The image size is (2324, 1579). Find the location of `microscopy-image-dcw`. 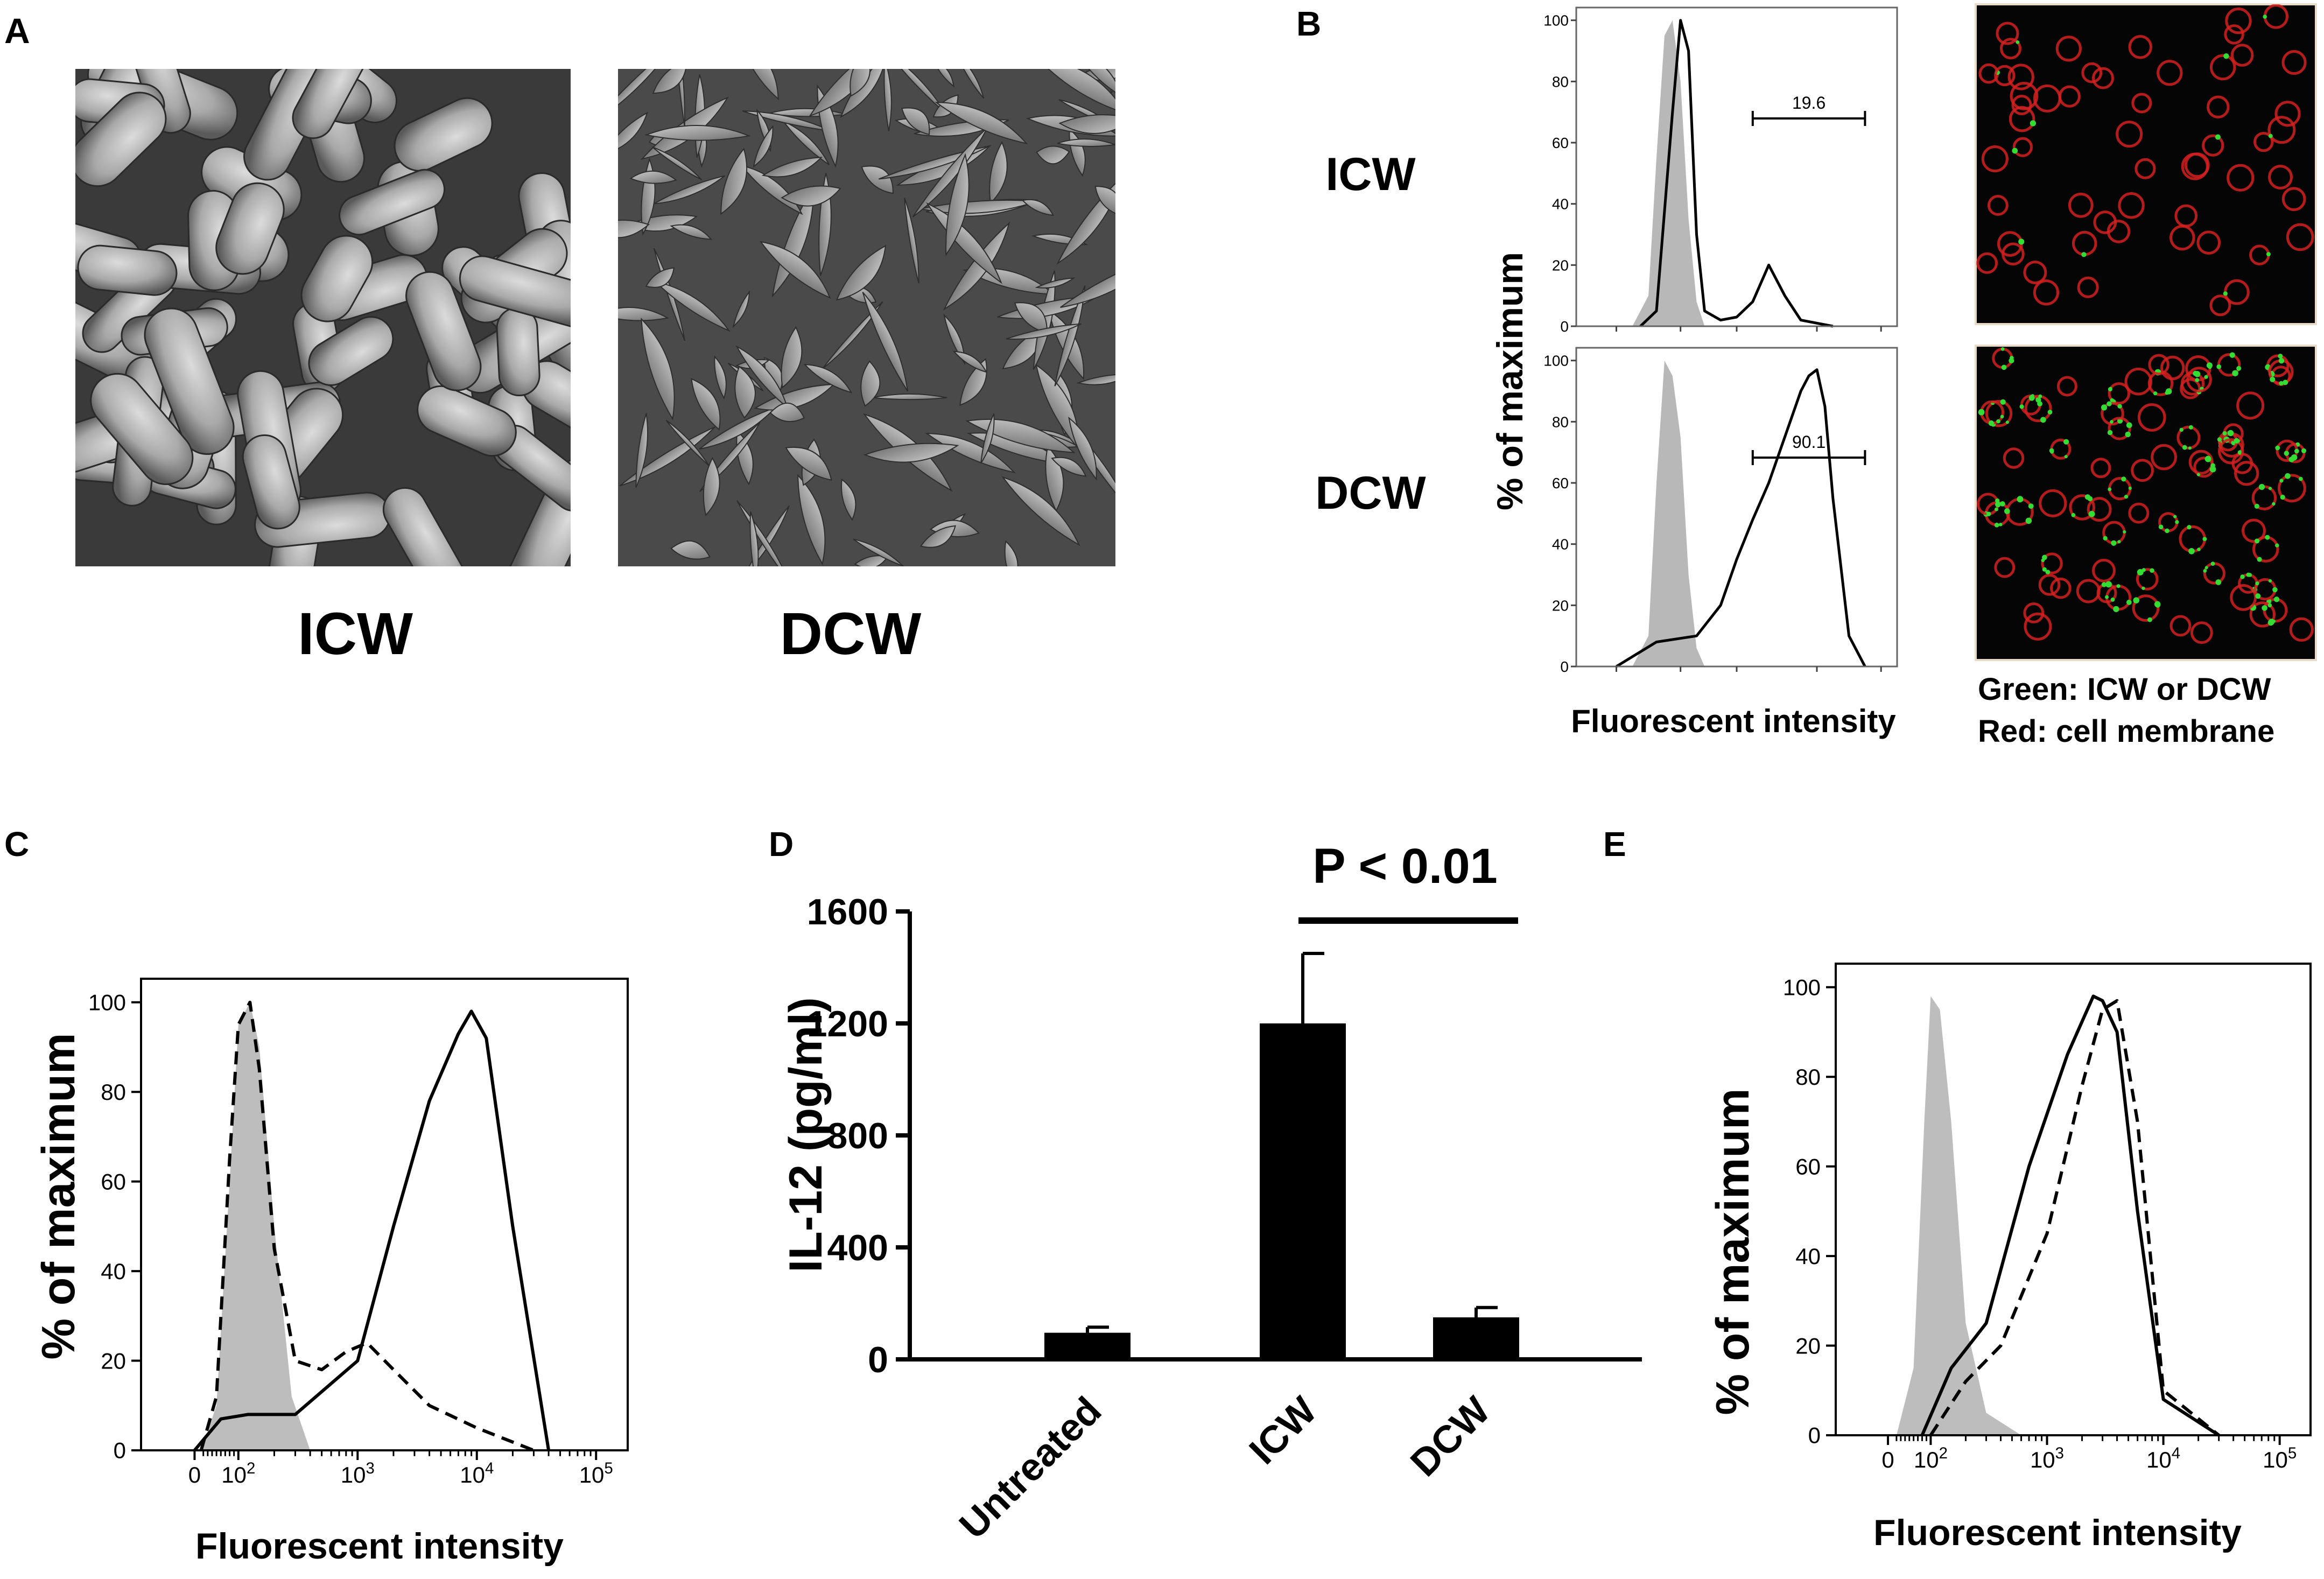

microscopy-image-dcw is located at coordinates (2146, 503).